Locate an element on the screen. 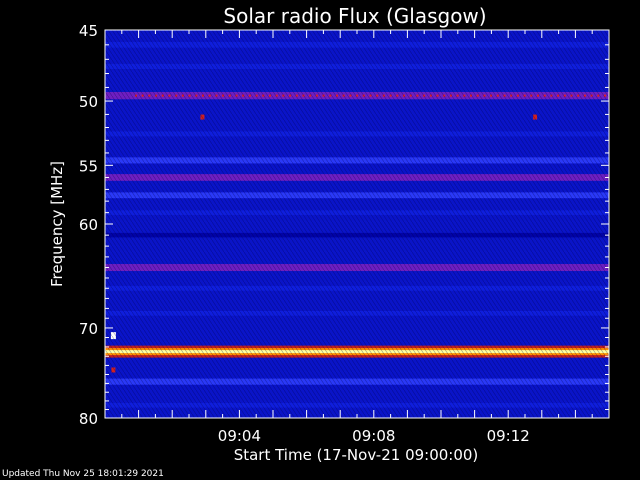 This screenshot has width=640, height=480. y-tick-label: 50 is located at coordinates (88, 102).